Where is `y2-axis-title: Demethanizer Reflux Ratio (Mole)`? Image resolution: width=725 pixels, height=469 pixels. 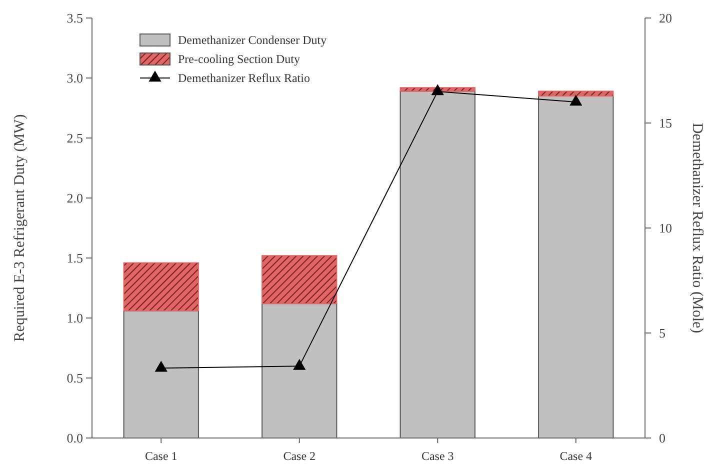 y2-axis-title: Demethanizer Reflux Ratio (Mole) is located at coordinates (697, 228).